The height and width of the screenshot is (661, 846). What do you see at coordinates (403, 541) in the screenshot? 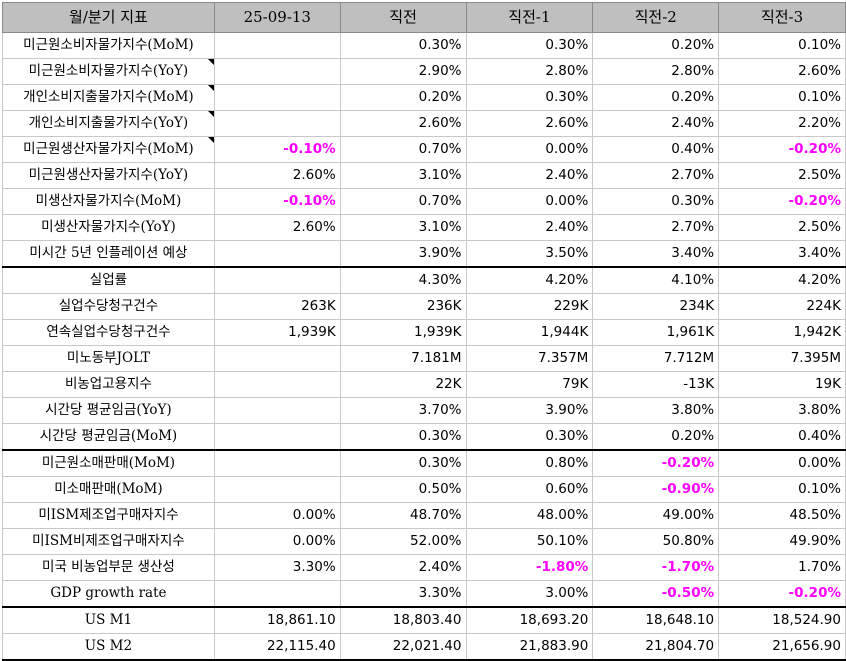
I see `value-cell: 52.00%` at bounding box center [403, 541].